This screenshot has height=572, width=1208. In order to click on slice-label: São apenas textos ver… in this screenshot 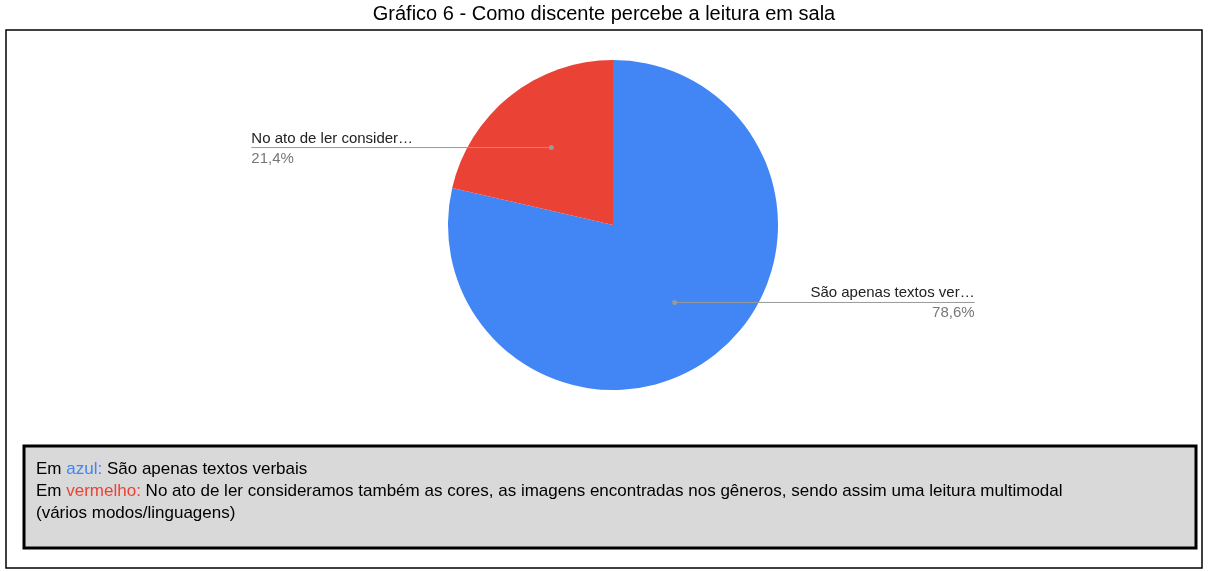, I will do `click(892, 292)`.